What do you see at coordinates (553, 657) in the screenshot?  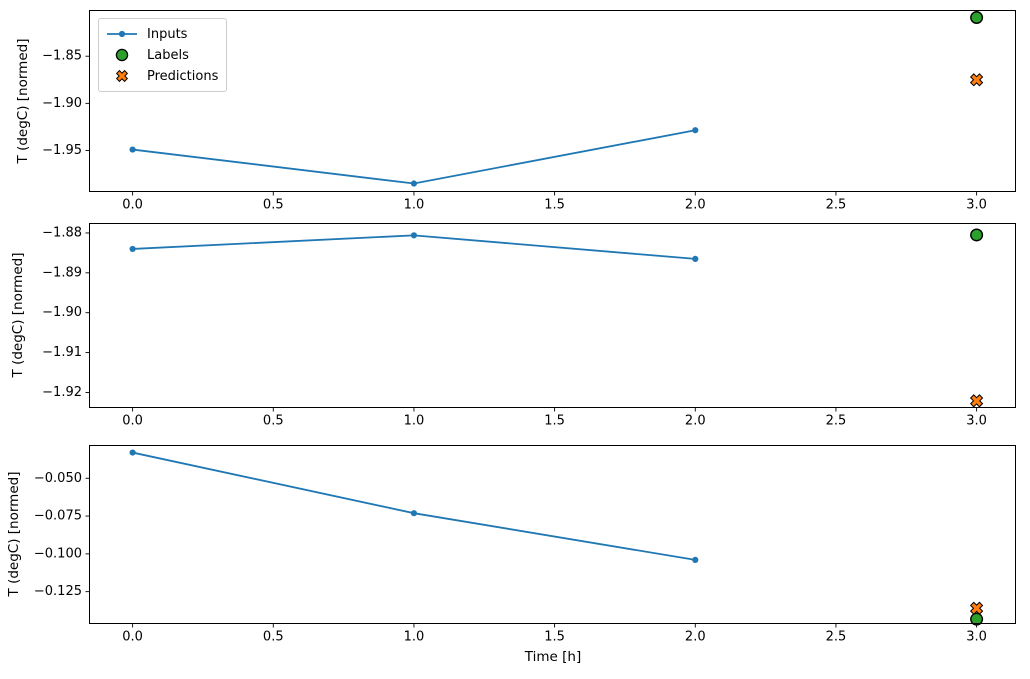 I see `x-axis-label: Time [h]` at bounding box center [553, 657].